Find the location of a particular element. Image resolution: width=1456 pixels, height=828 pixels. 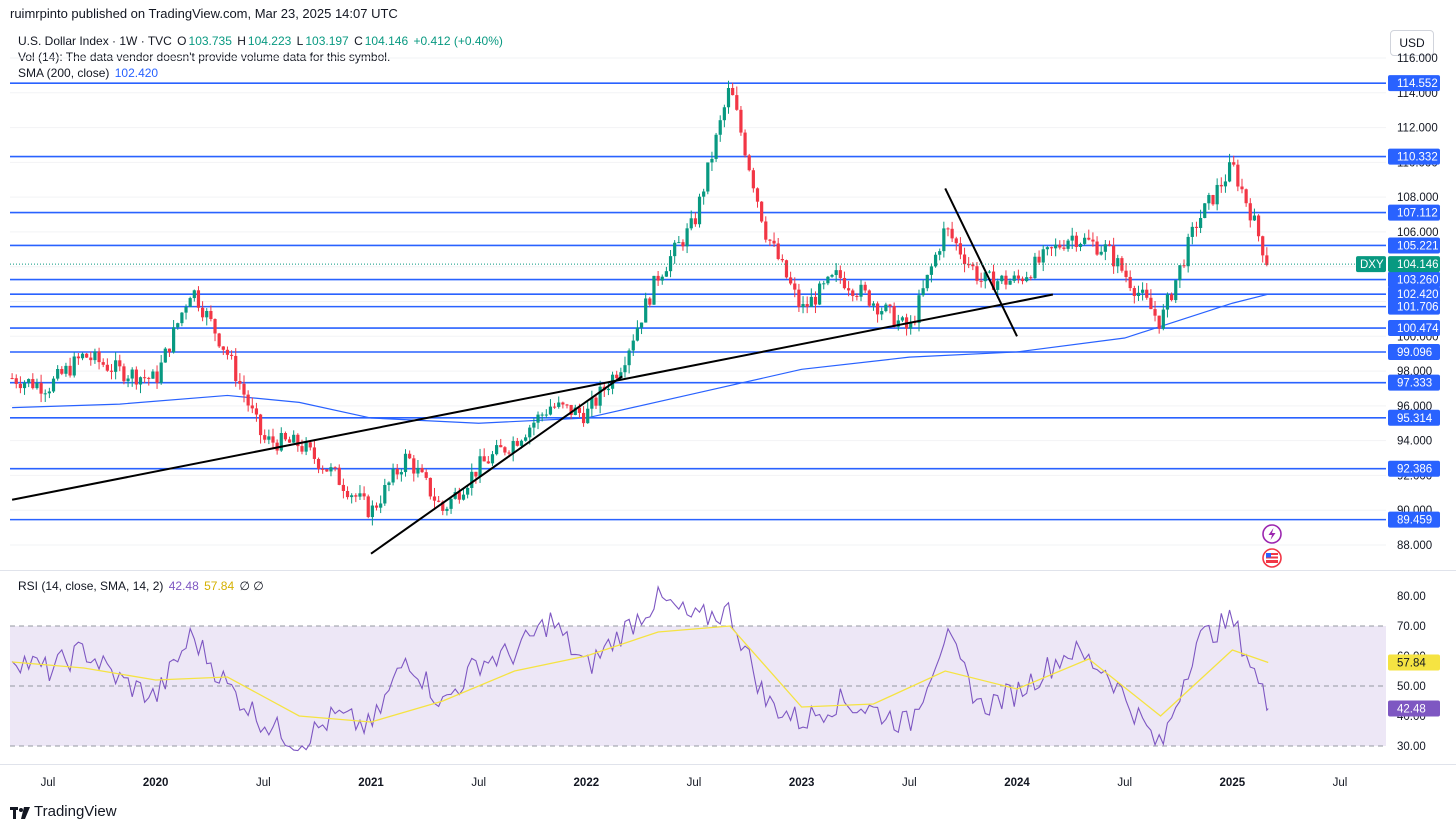

rsi-sma-legend-value: 57.84 is located at coordinates (219, 586).